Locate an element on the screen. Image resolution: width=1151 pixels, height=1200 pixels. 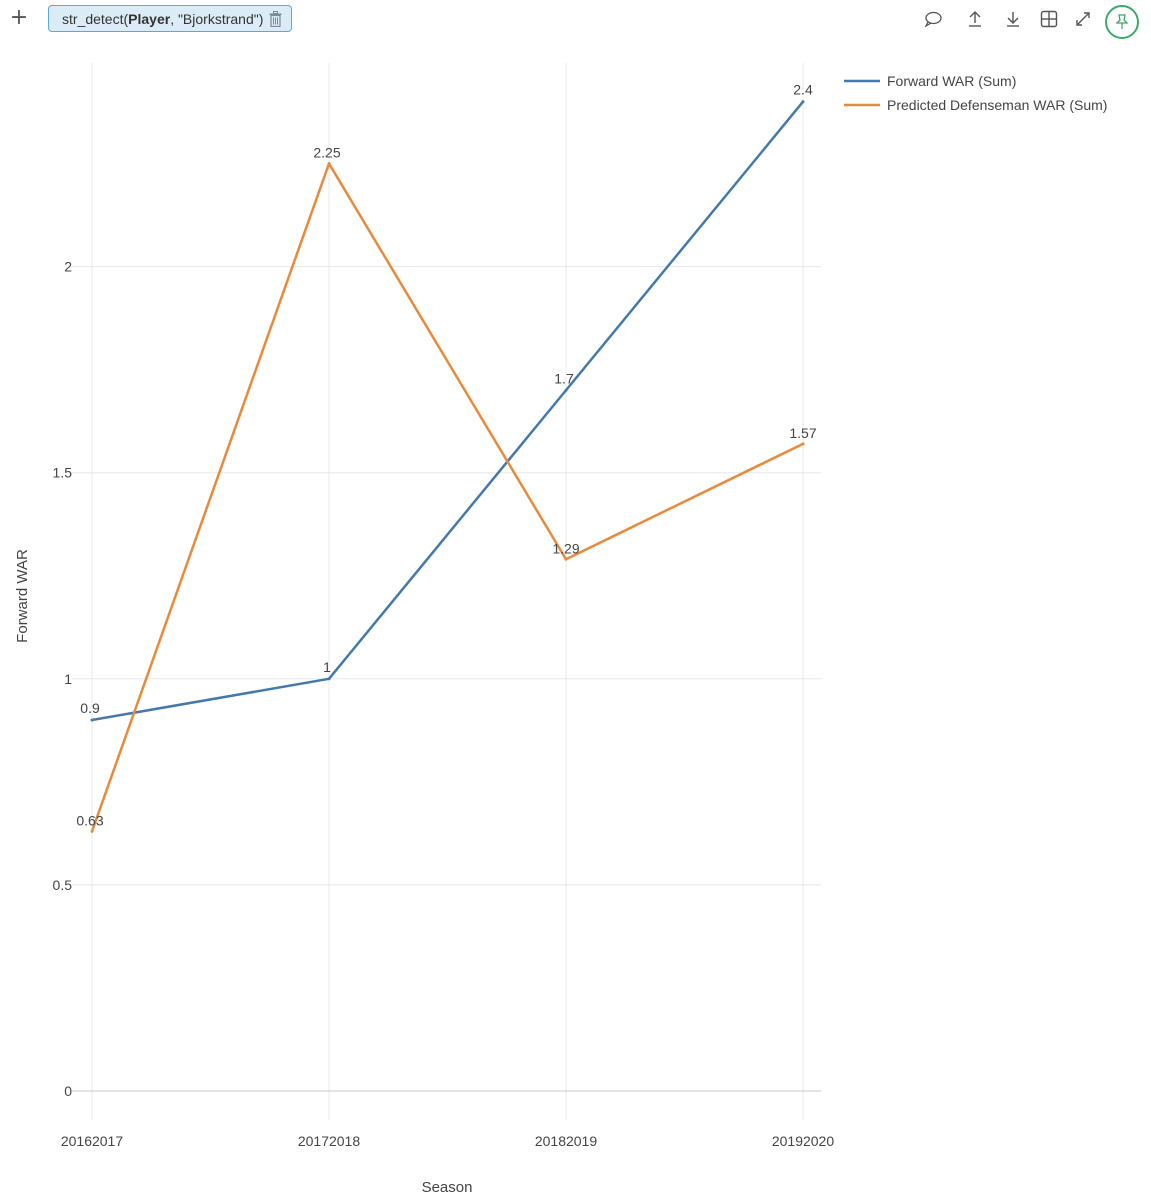
y-tick-label: 2 is located at coordinates (68, 267).